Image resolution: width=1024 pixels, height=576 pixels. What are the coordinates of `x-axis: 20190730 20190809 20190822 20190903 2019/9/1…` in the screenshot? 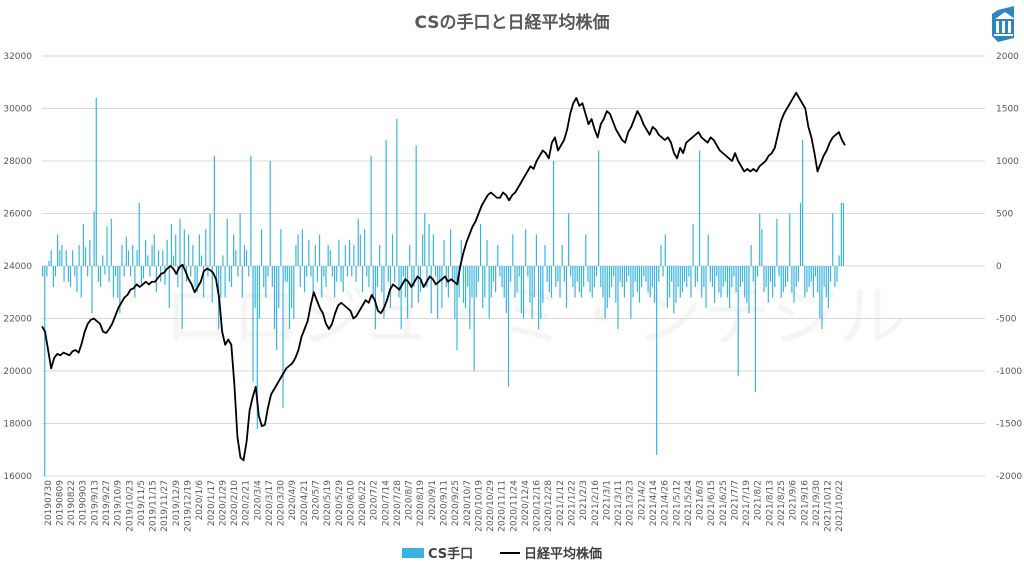 It's located at (444, 506).